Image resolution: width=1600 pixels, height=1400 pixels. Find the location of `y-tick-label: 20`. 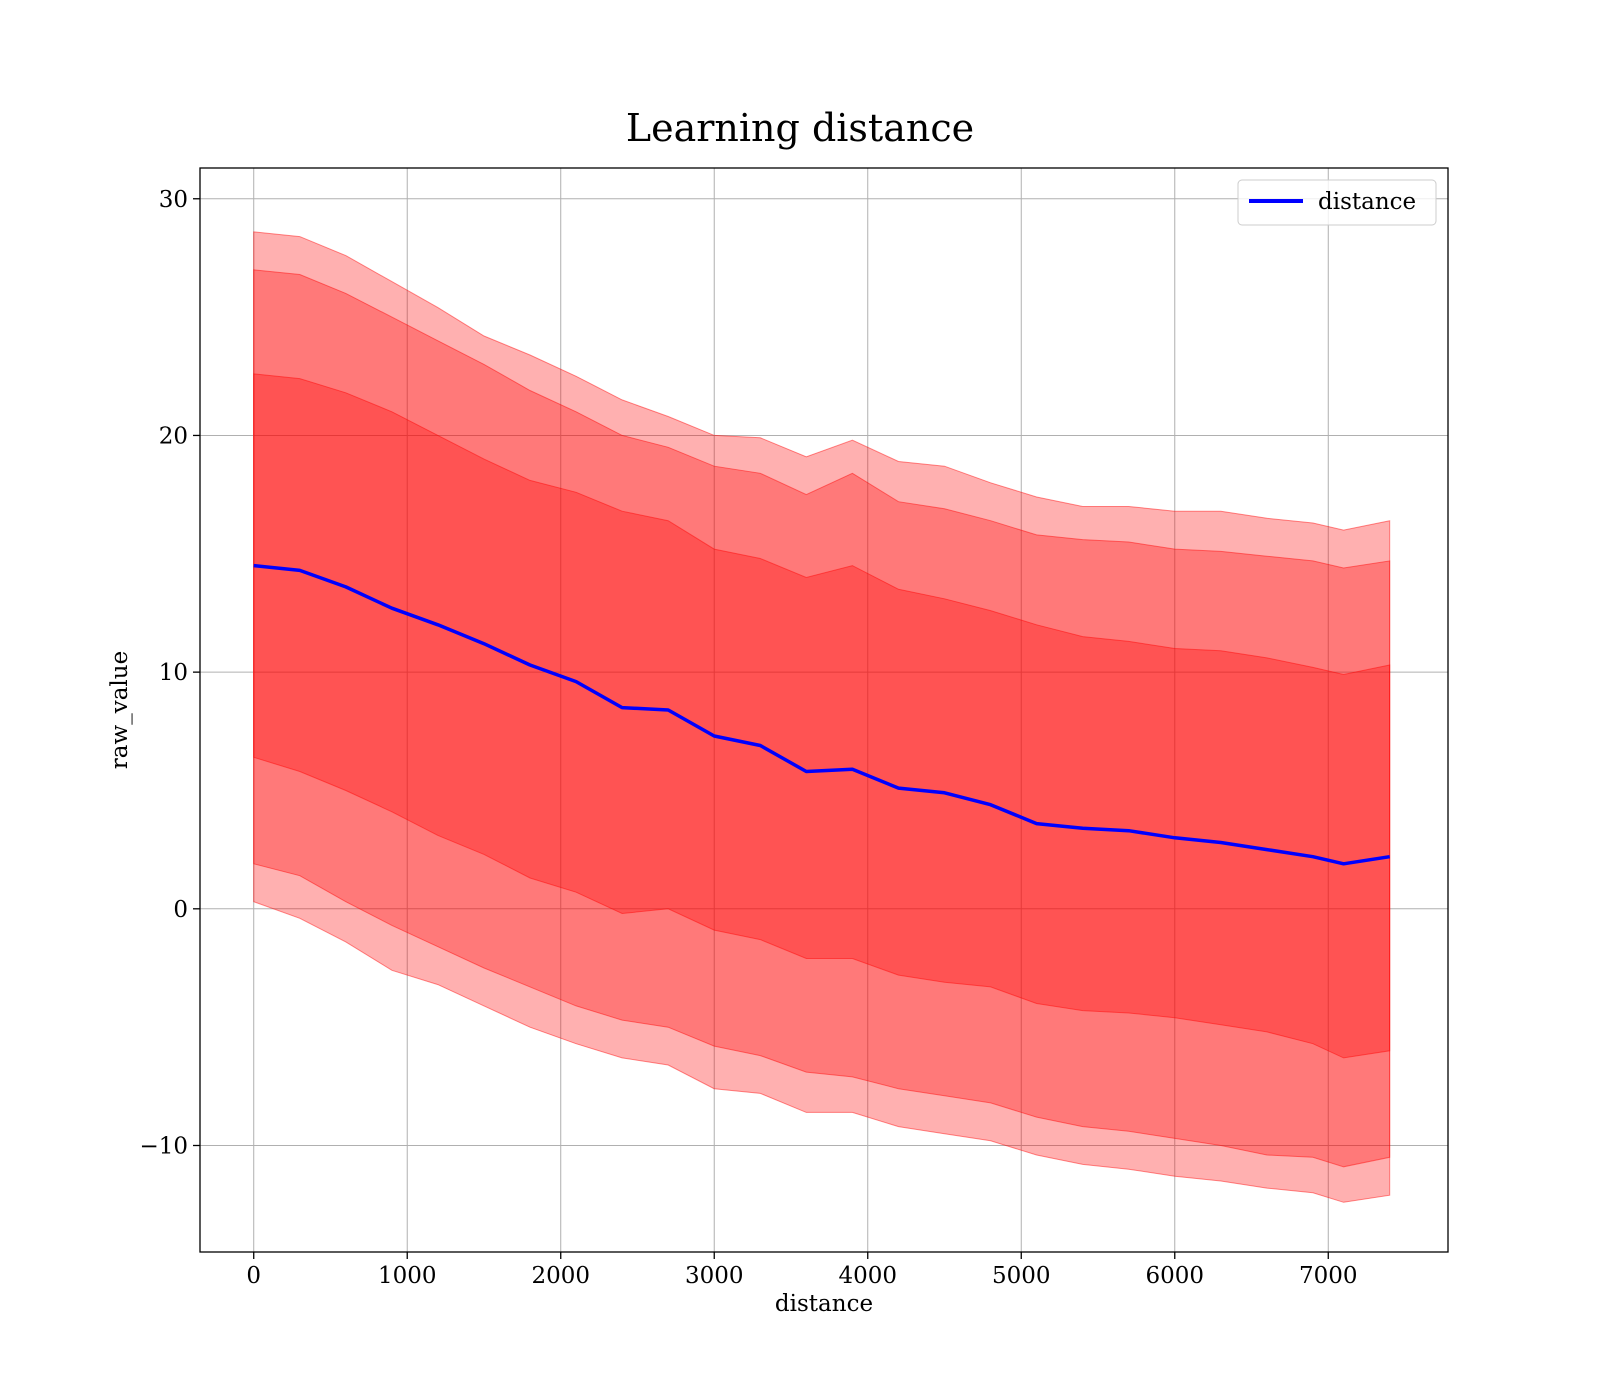

y-tick-label: 20 is located at coordinates (173, 436).